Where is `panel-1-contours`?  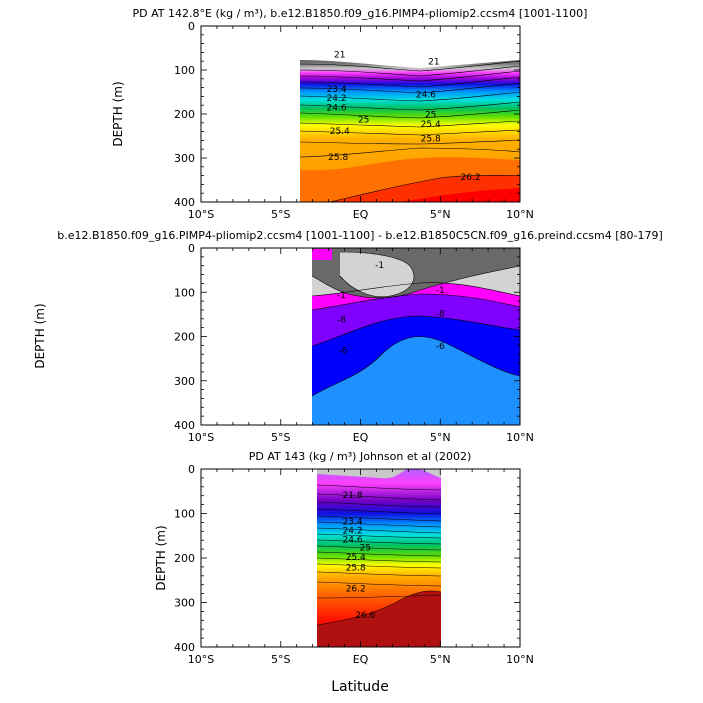
panel-1-contours is located at coordinates (409, 131).